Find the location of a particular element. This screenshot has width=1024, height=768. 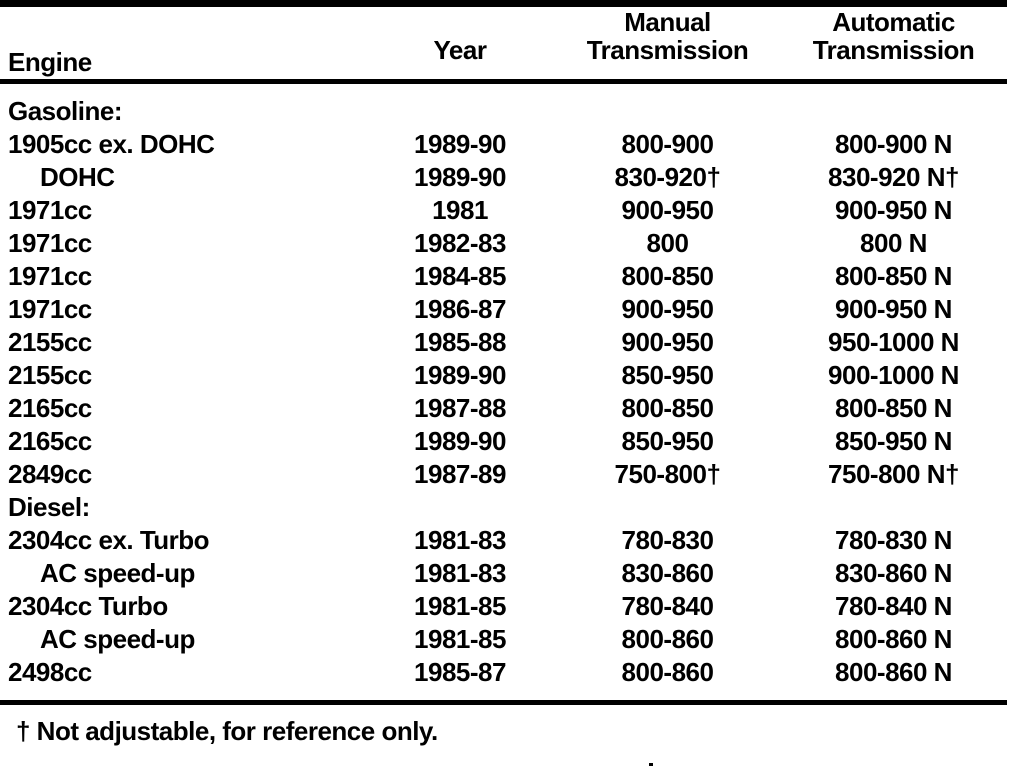

section-row: Diesel: is located at coordinates (503, 507).